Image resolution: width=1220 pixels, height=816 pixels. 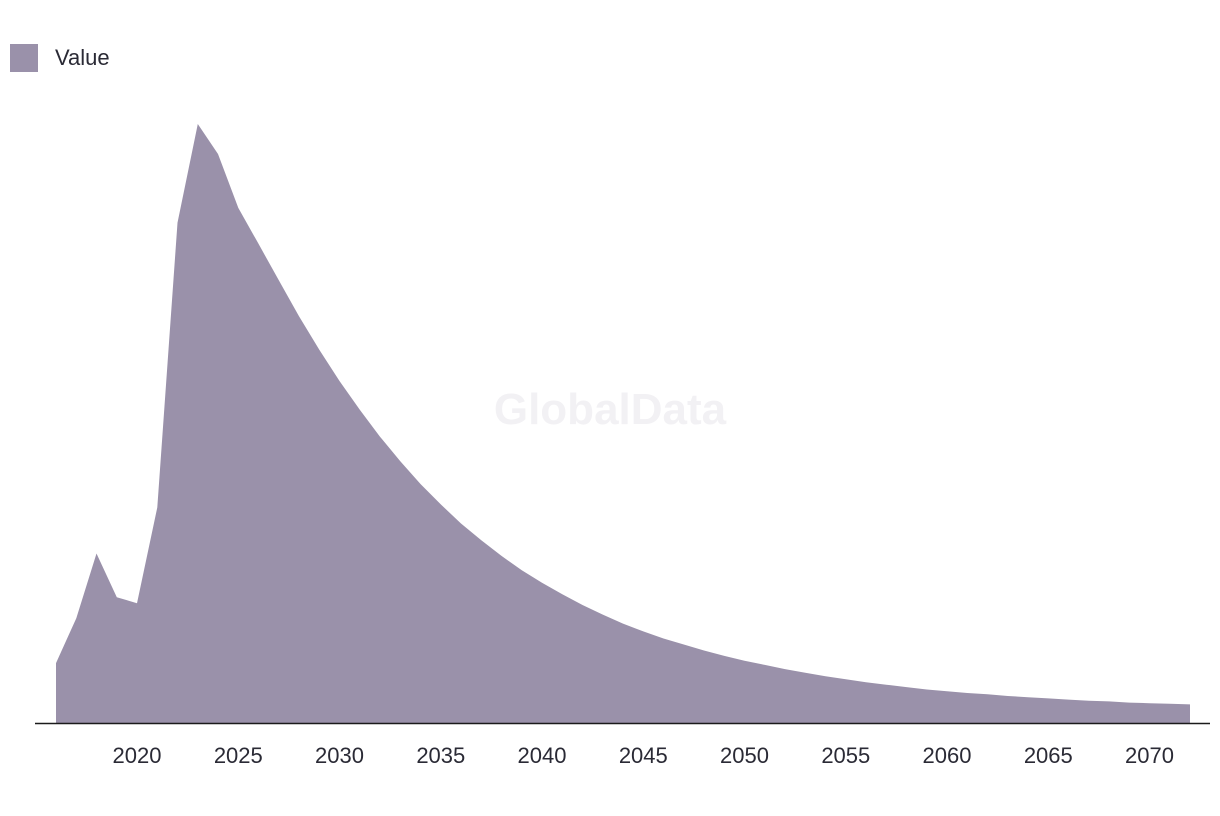 I want to click on x-tick-label: 2045, so click(x=643, y=755).